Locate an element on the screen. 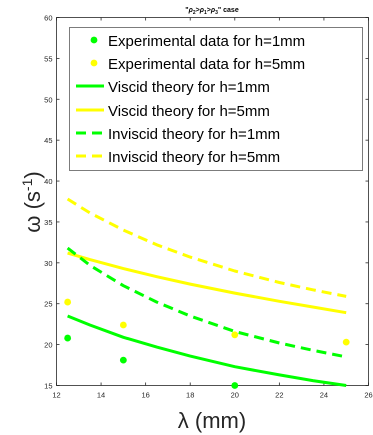 The height and width of the screenshot is (435, 373). legend-item: Experimental data for h=5mm is located at coordinates (197, 64).